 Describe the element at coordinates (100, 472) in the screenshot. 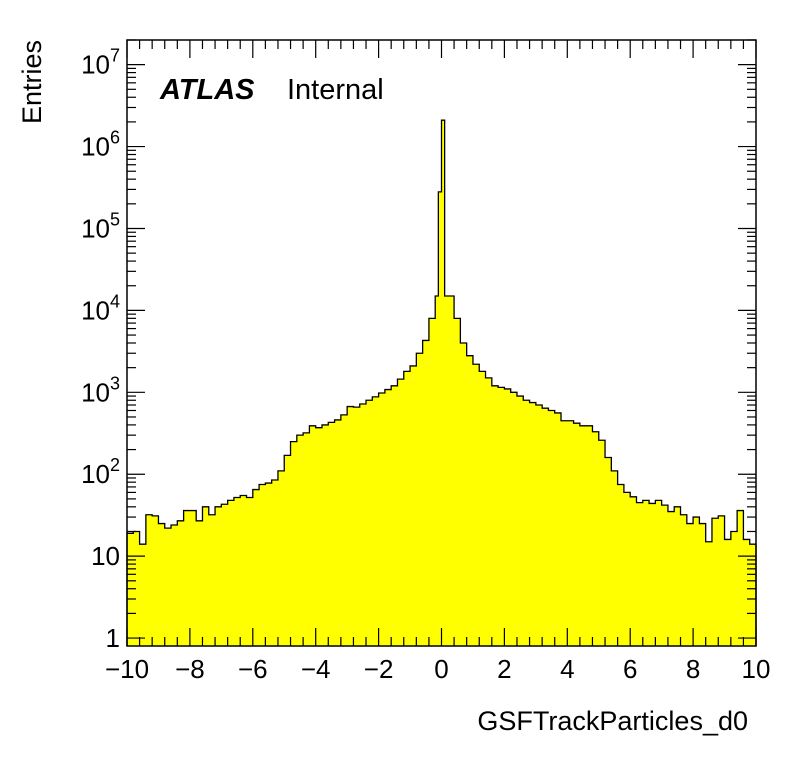

I see `y-tick-label: 10²` at that location.